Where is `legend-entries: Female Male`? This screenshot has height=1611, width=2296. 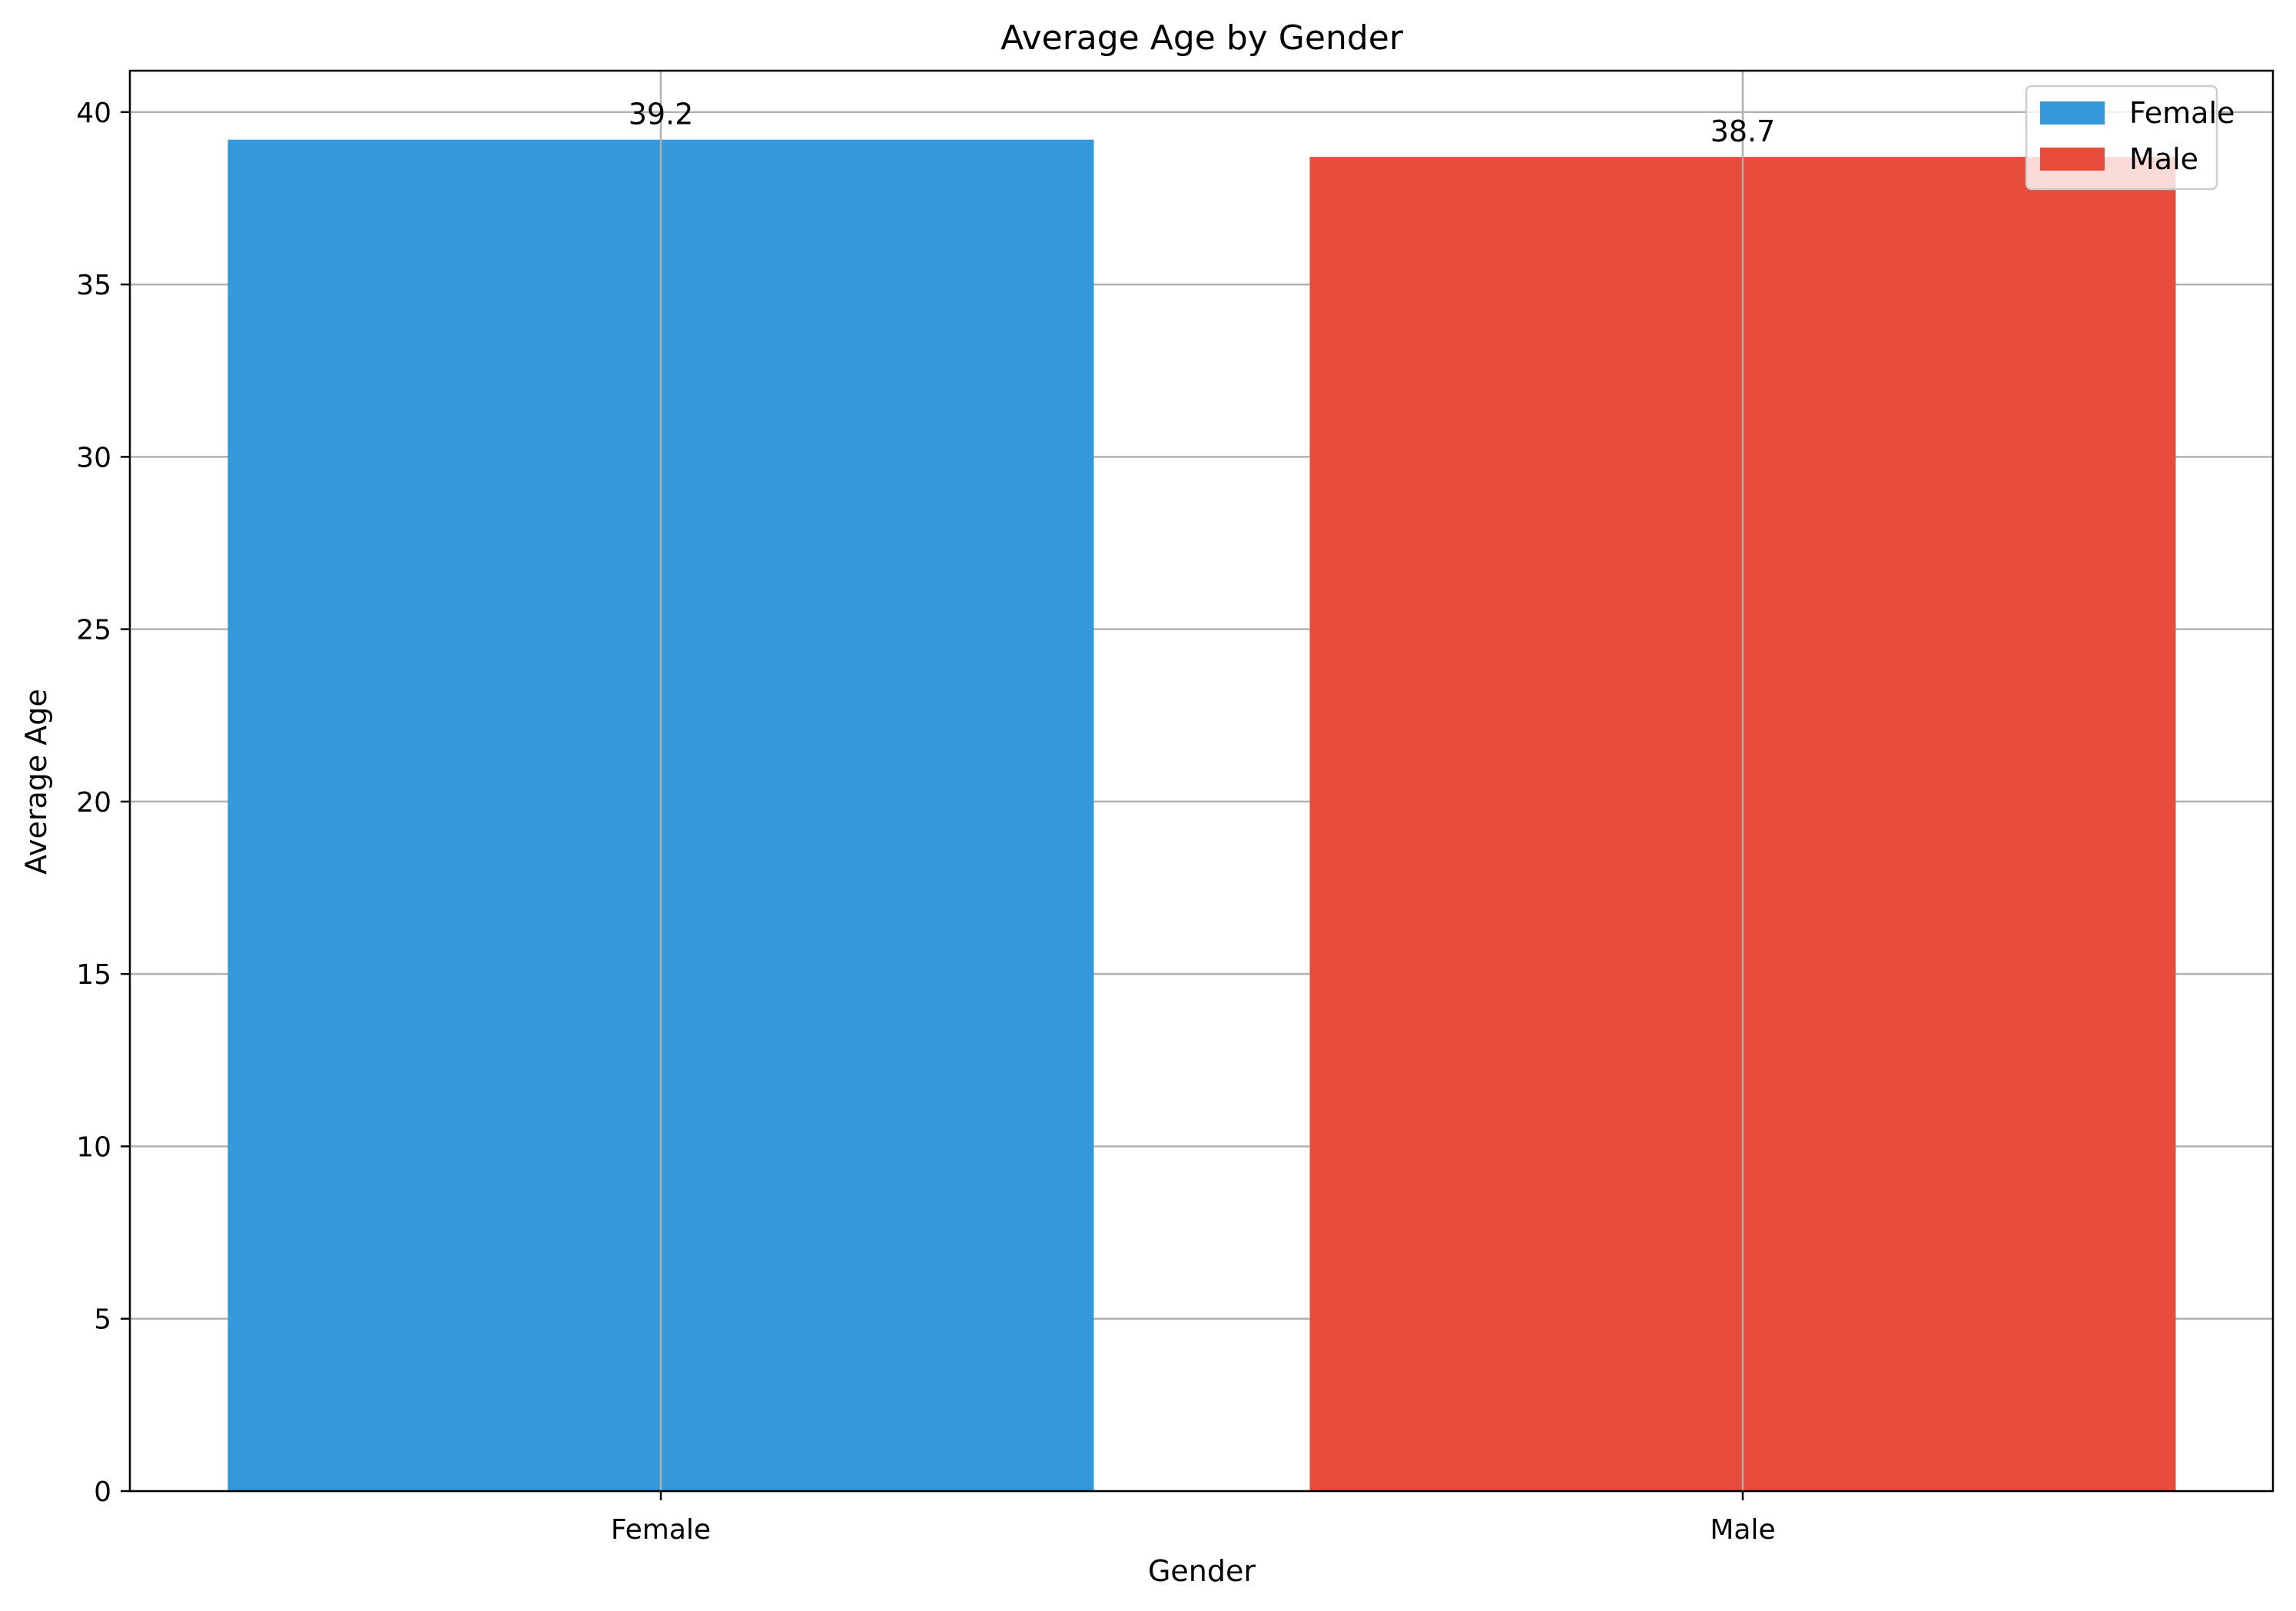 legend-entries: Female Male is located at coordinates (2137, 136).